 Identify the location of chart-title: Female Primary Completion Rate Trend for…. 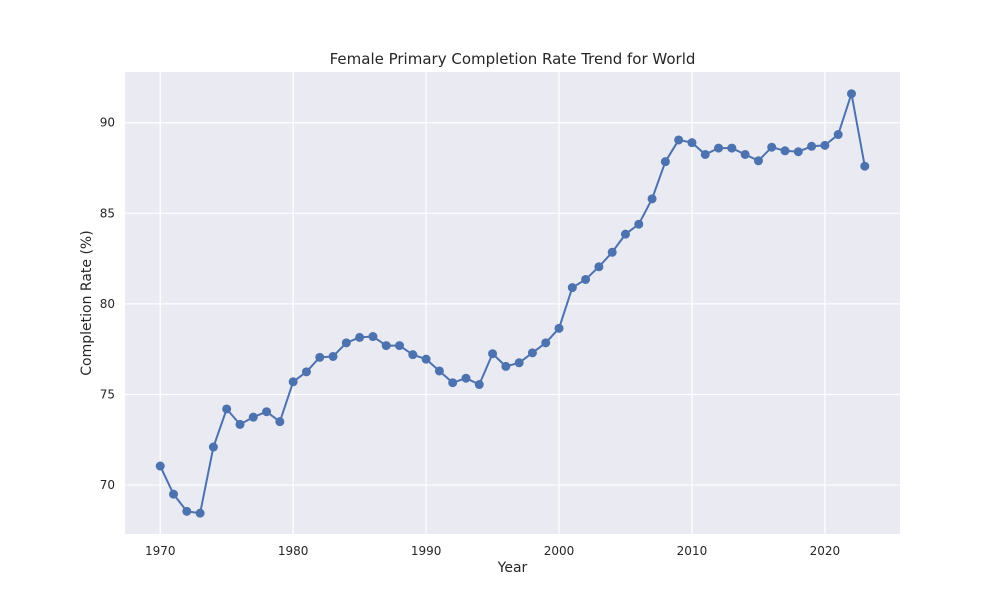
(513, 59).